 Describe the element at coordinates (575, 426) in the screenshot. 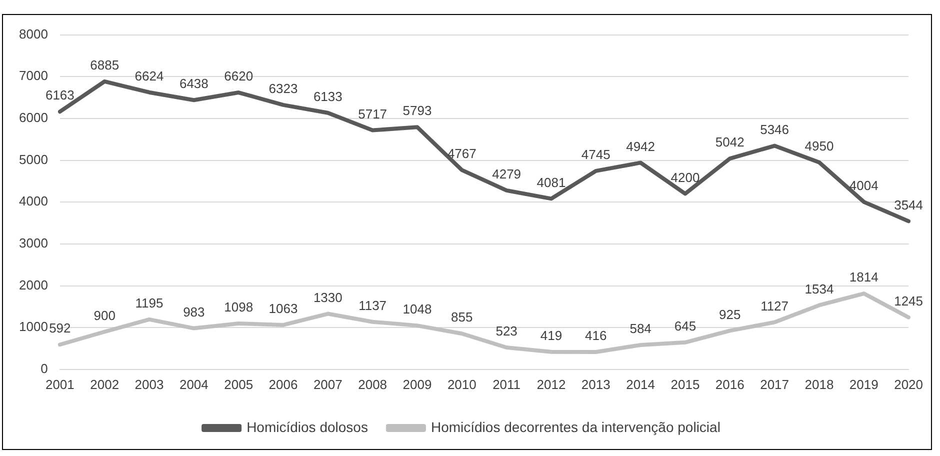

I see `legend-label: Homicídios decorrentes da intervenção policial` at that location.